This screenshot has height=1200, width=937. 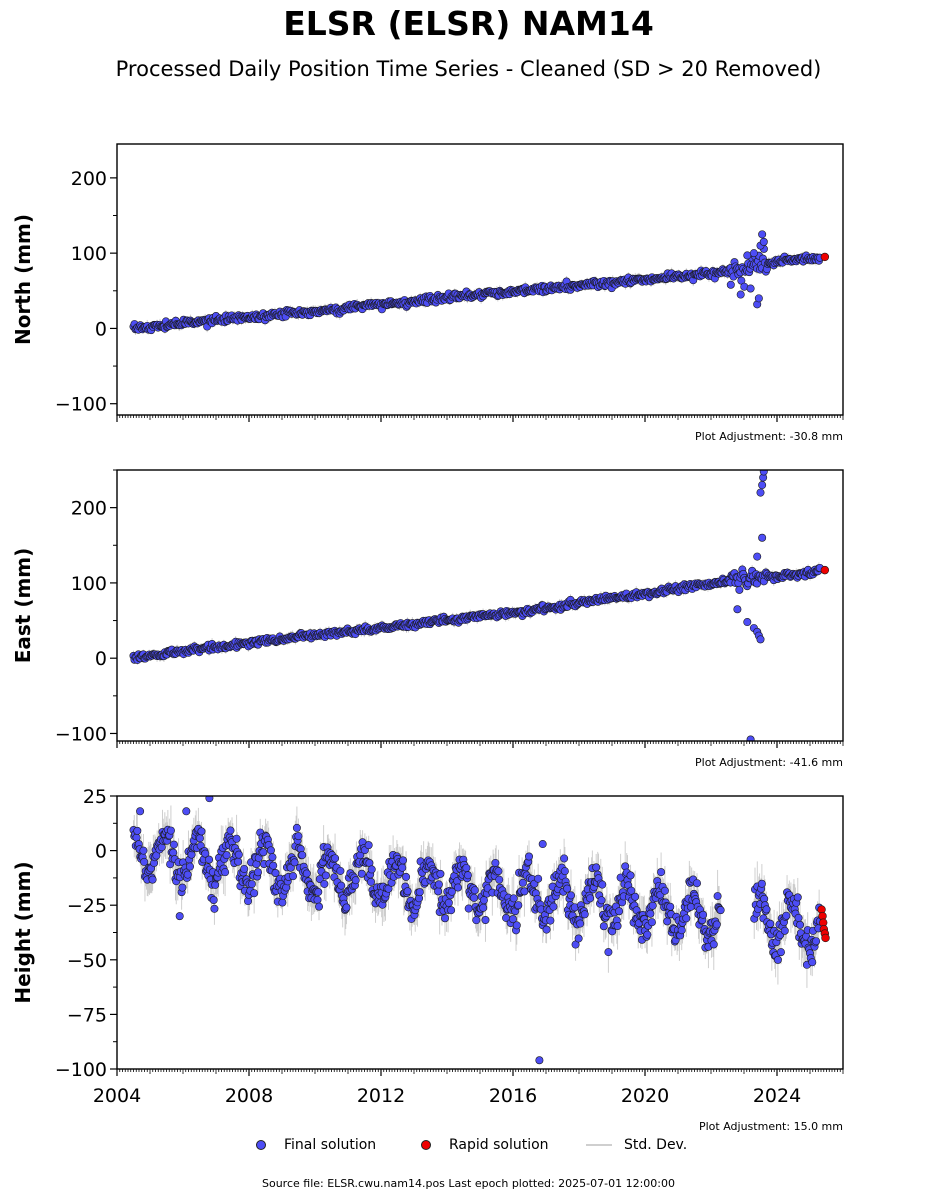 I want to click on rapid-solution-point, so click(x=825, y=570).